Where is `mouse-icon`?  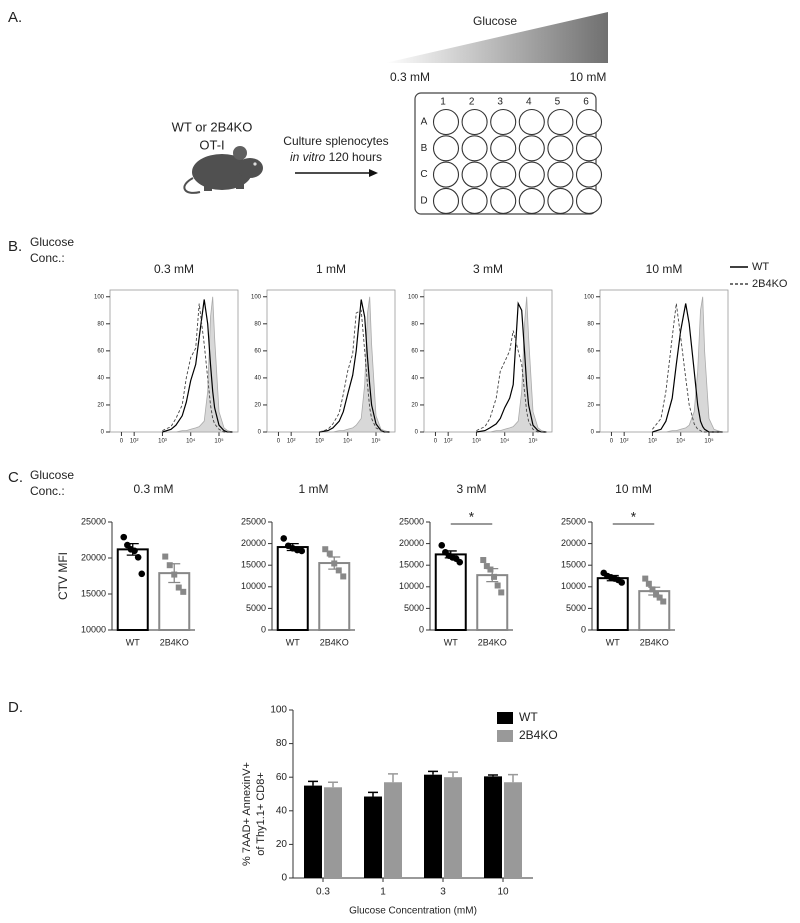
mouse-icon is located at coordinates (223, 170).